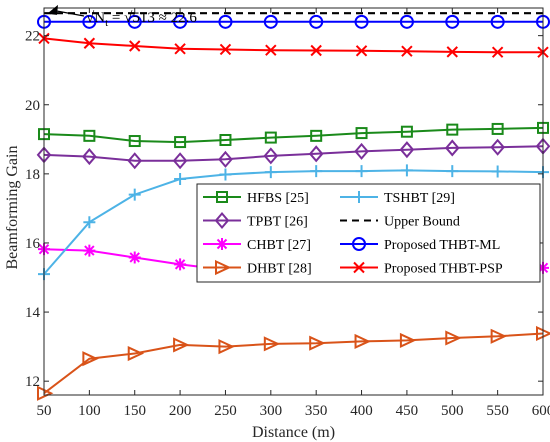  Describe the element at coordinates (89, 411) in the screenshot. I see `x-tick-label: 100` at that location.